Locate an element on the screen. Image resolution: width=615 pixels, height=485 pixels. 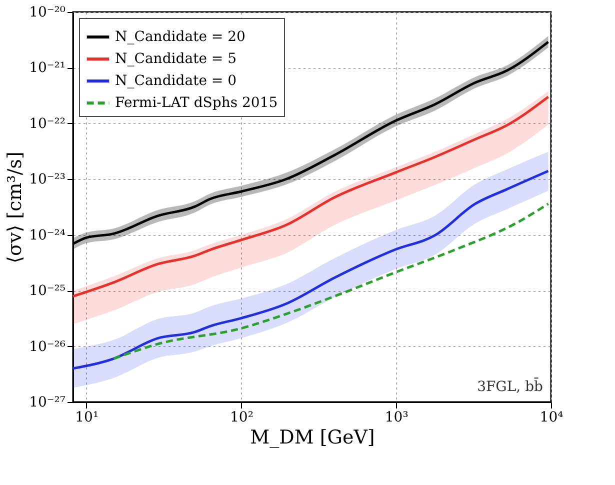
annotation: 3FGL, bb̄ is located at coordinates (510, 385).